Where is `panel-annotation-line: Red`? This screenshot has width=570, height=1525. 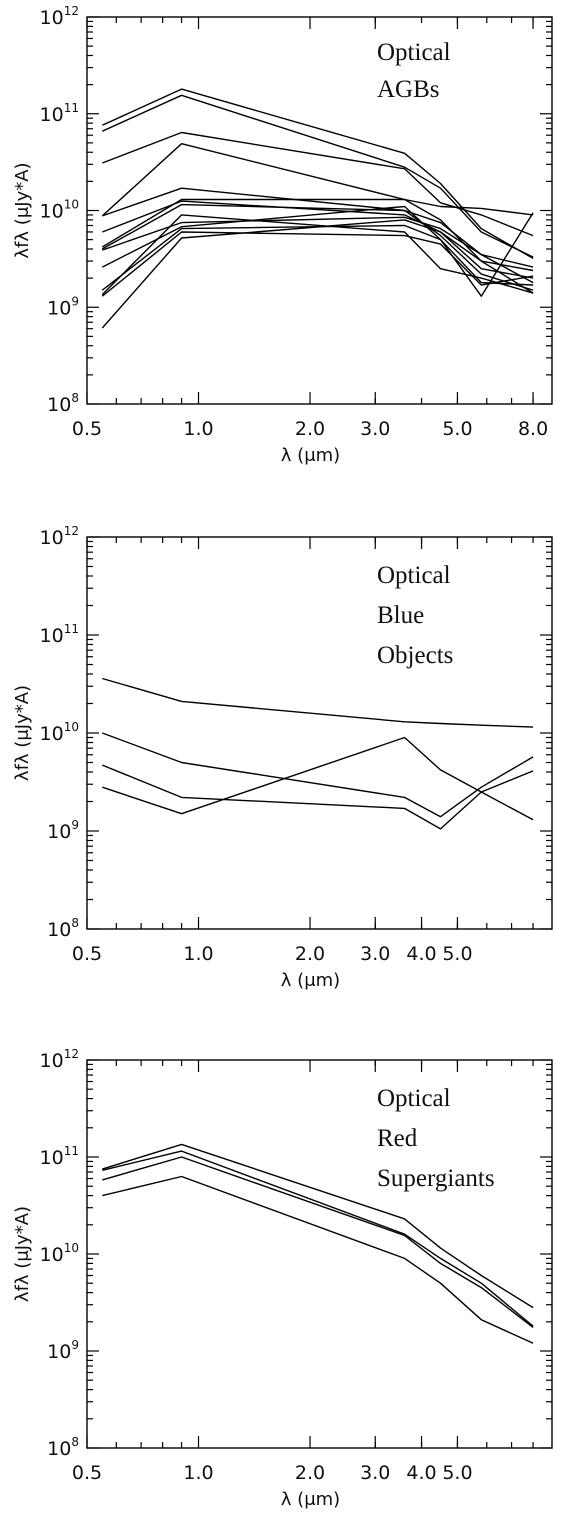
panel-annotation-line: Red is located at coordinates (397, 1138).